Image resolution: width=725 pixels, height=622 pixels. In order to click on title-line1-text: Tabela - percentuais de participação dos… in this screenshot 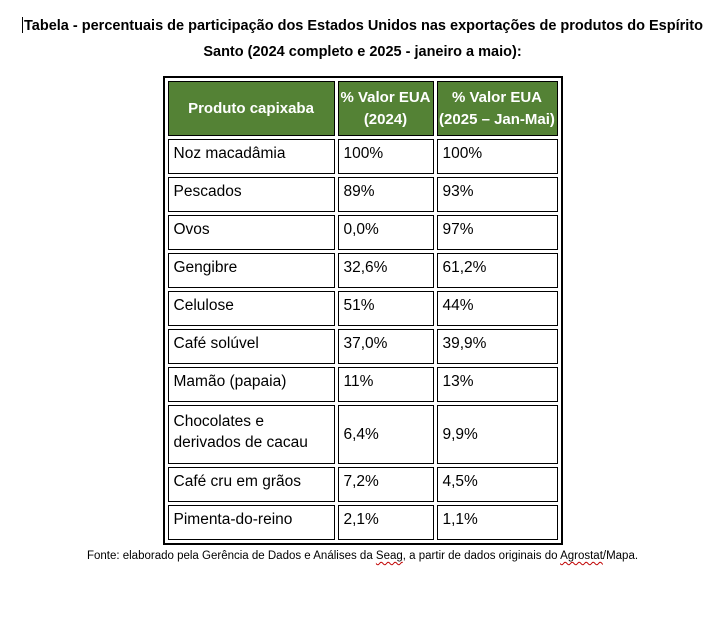, I will do `click(363, 26)`.